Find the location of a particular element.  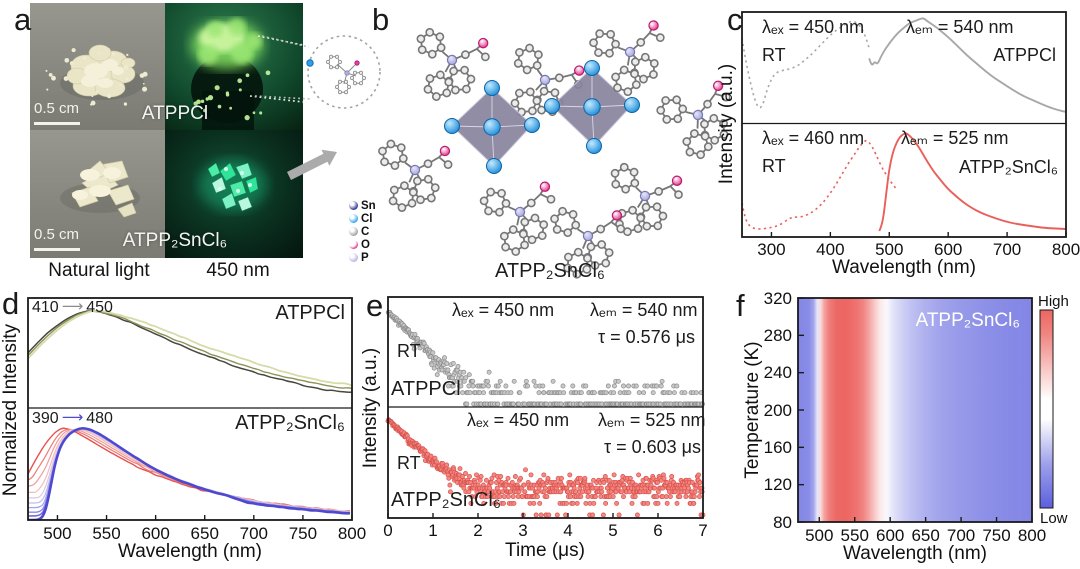

cl-atom-icon is located at coordinates (353, 218).